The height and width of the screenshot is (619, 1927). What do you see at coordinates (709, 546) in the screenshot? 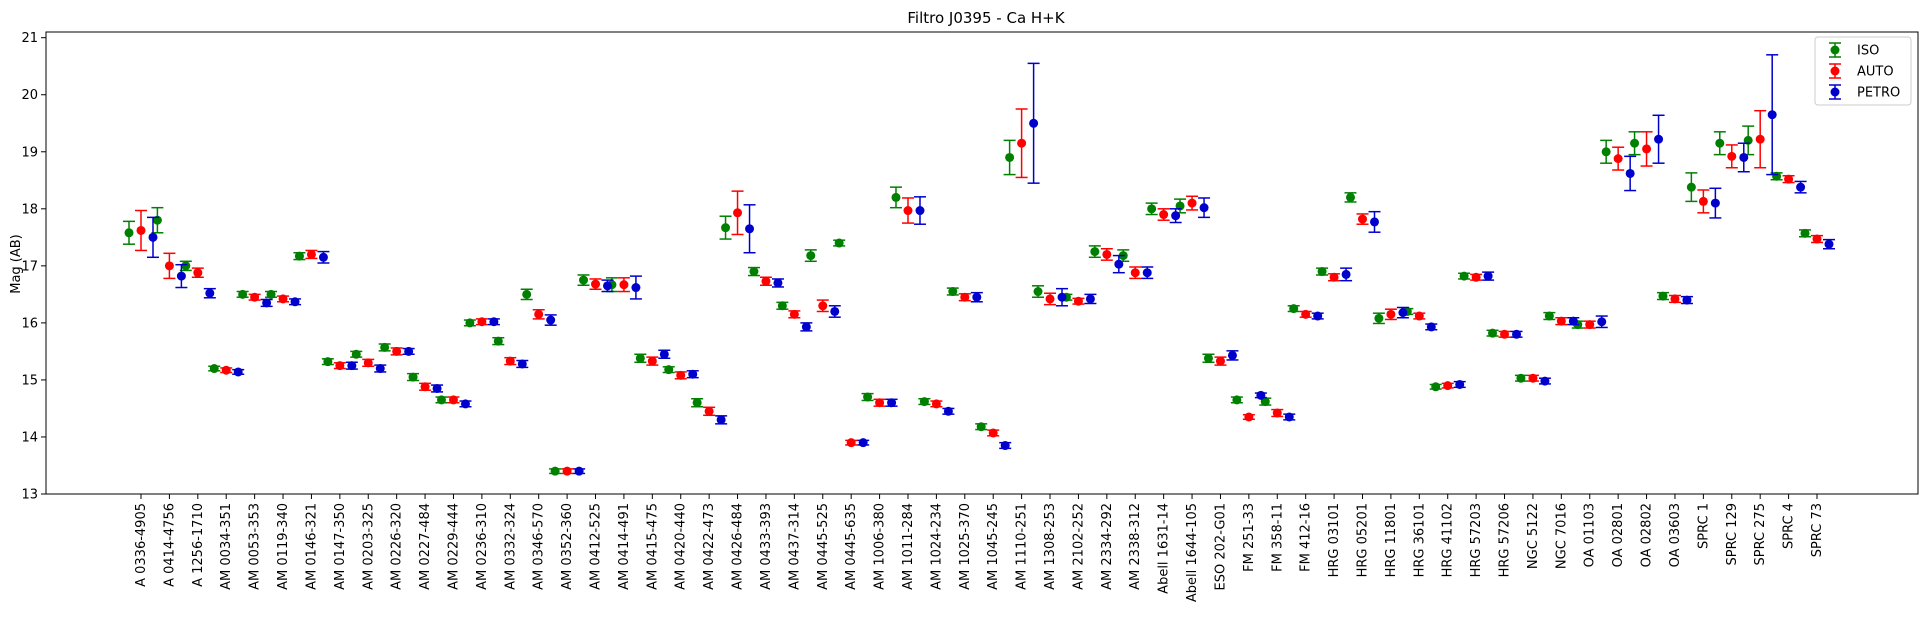
I see `x-tick-label: AM 0422-473` at bounding box center [709, 546].